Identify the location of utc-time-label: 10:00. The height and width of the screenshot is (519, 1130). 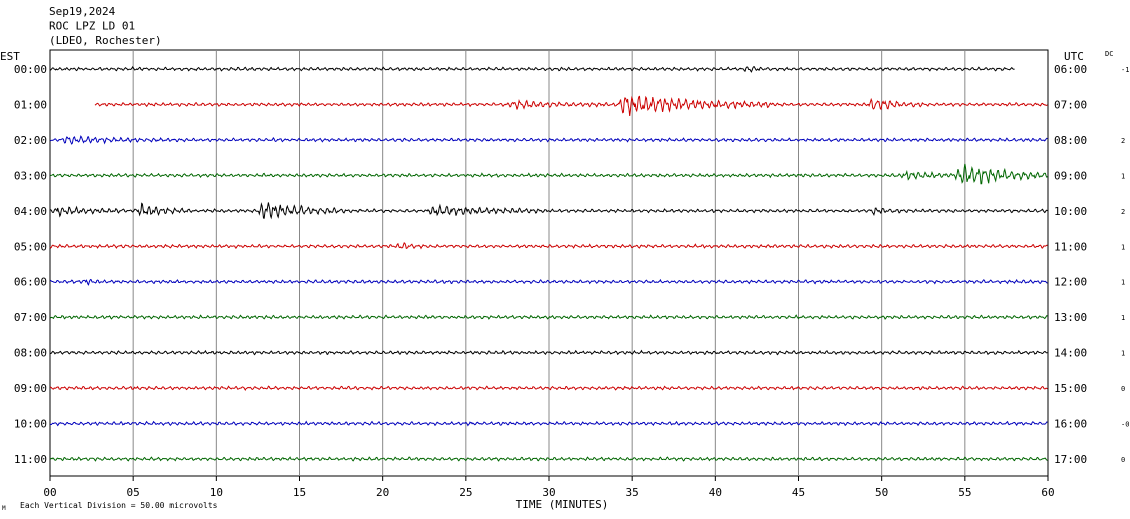
(1070, 211).